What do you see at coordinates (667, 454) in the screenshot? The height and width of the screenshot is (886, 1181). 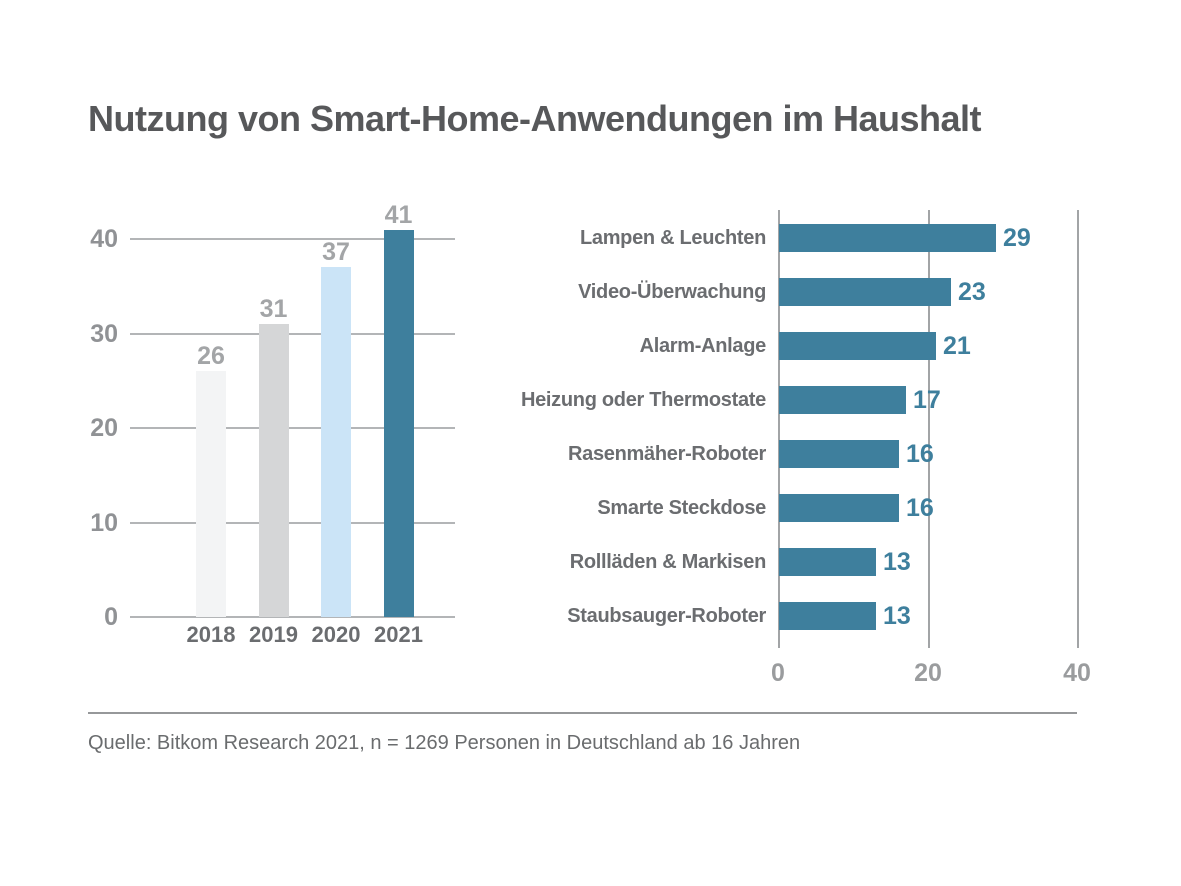 I see `bar-category-label: Rasenmäher-Roboter` at bounding box center [667, 454].